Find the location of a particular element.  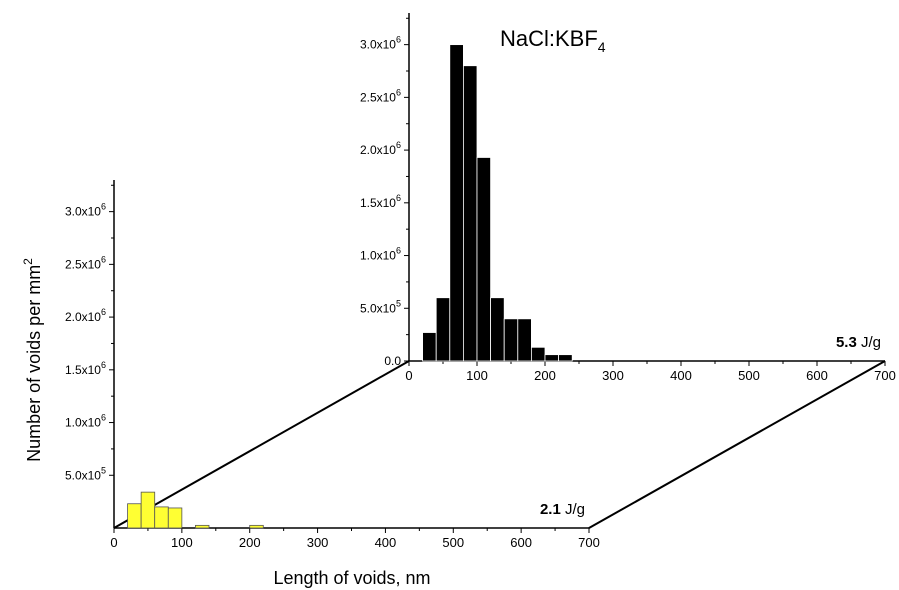

back-x-tick-label: 300 is located at coordinates (613, 375).